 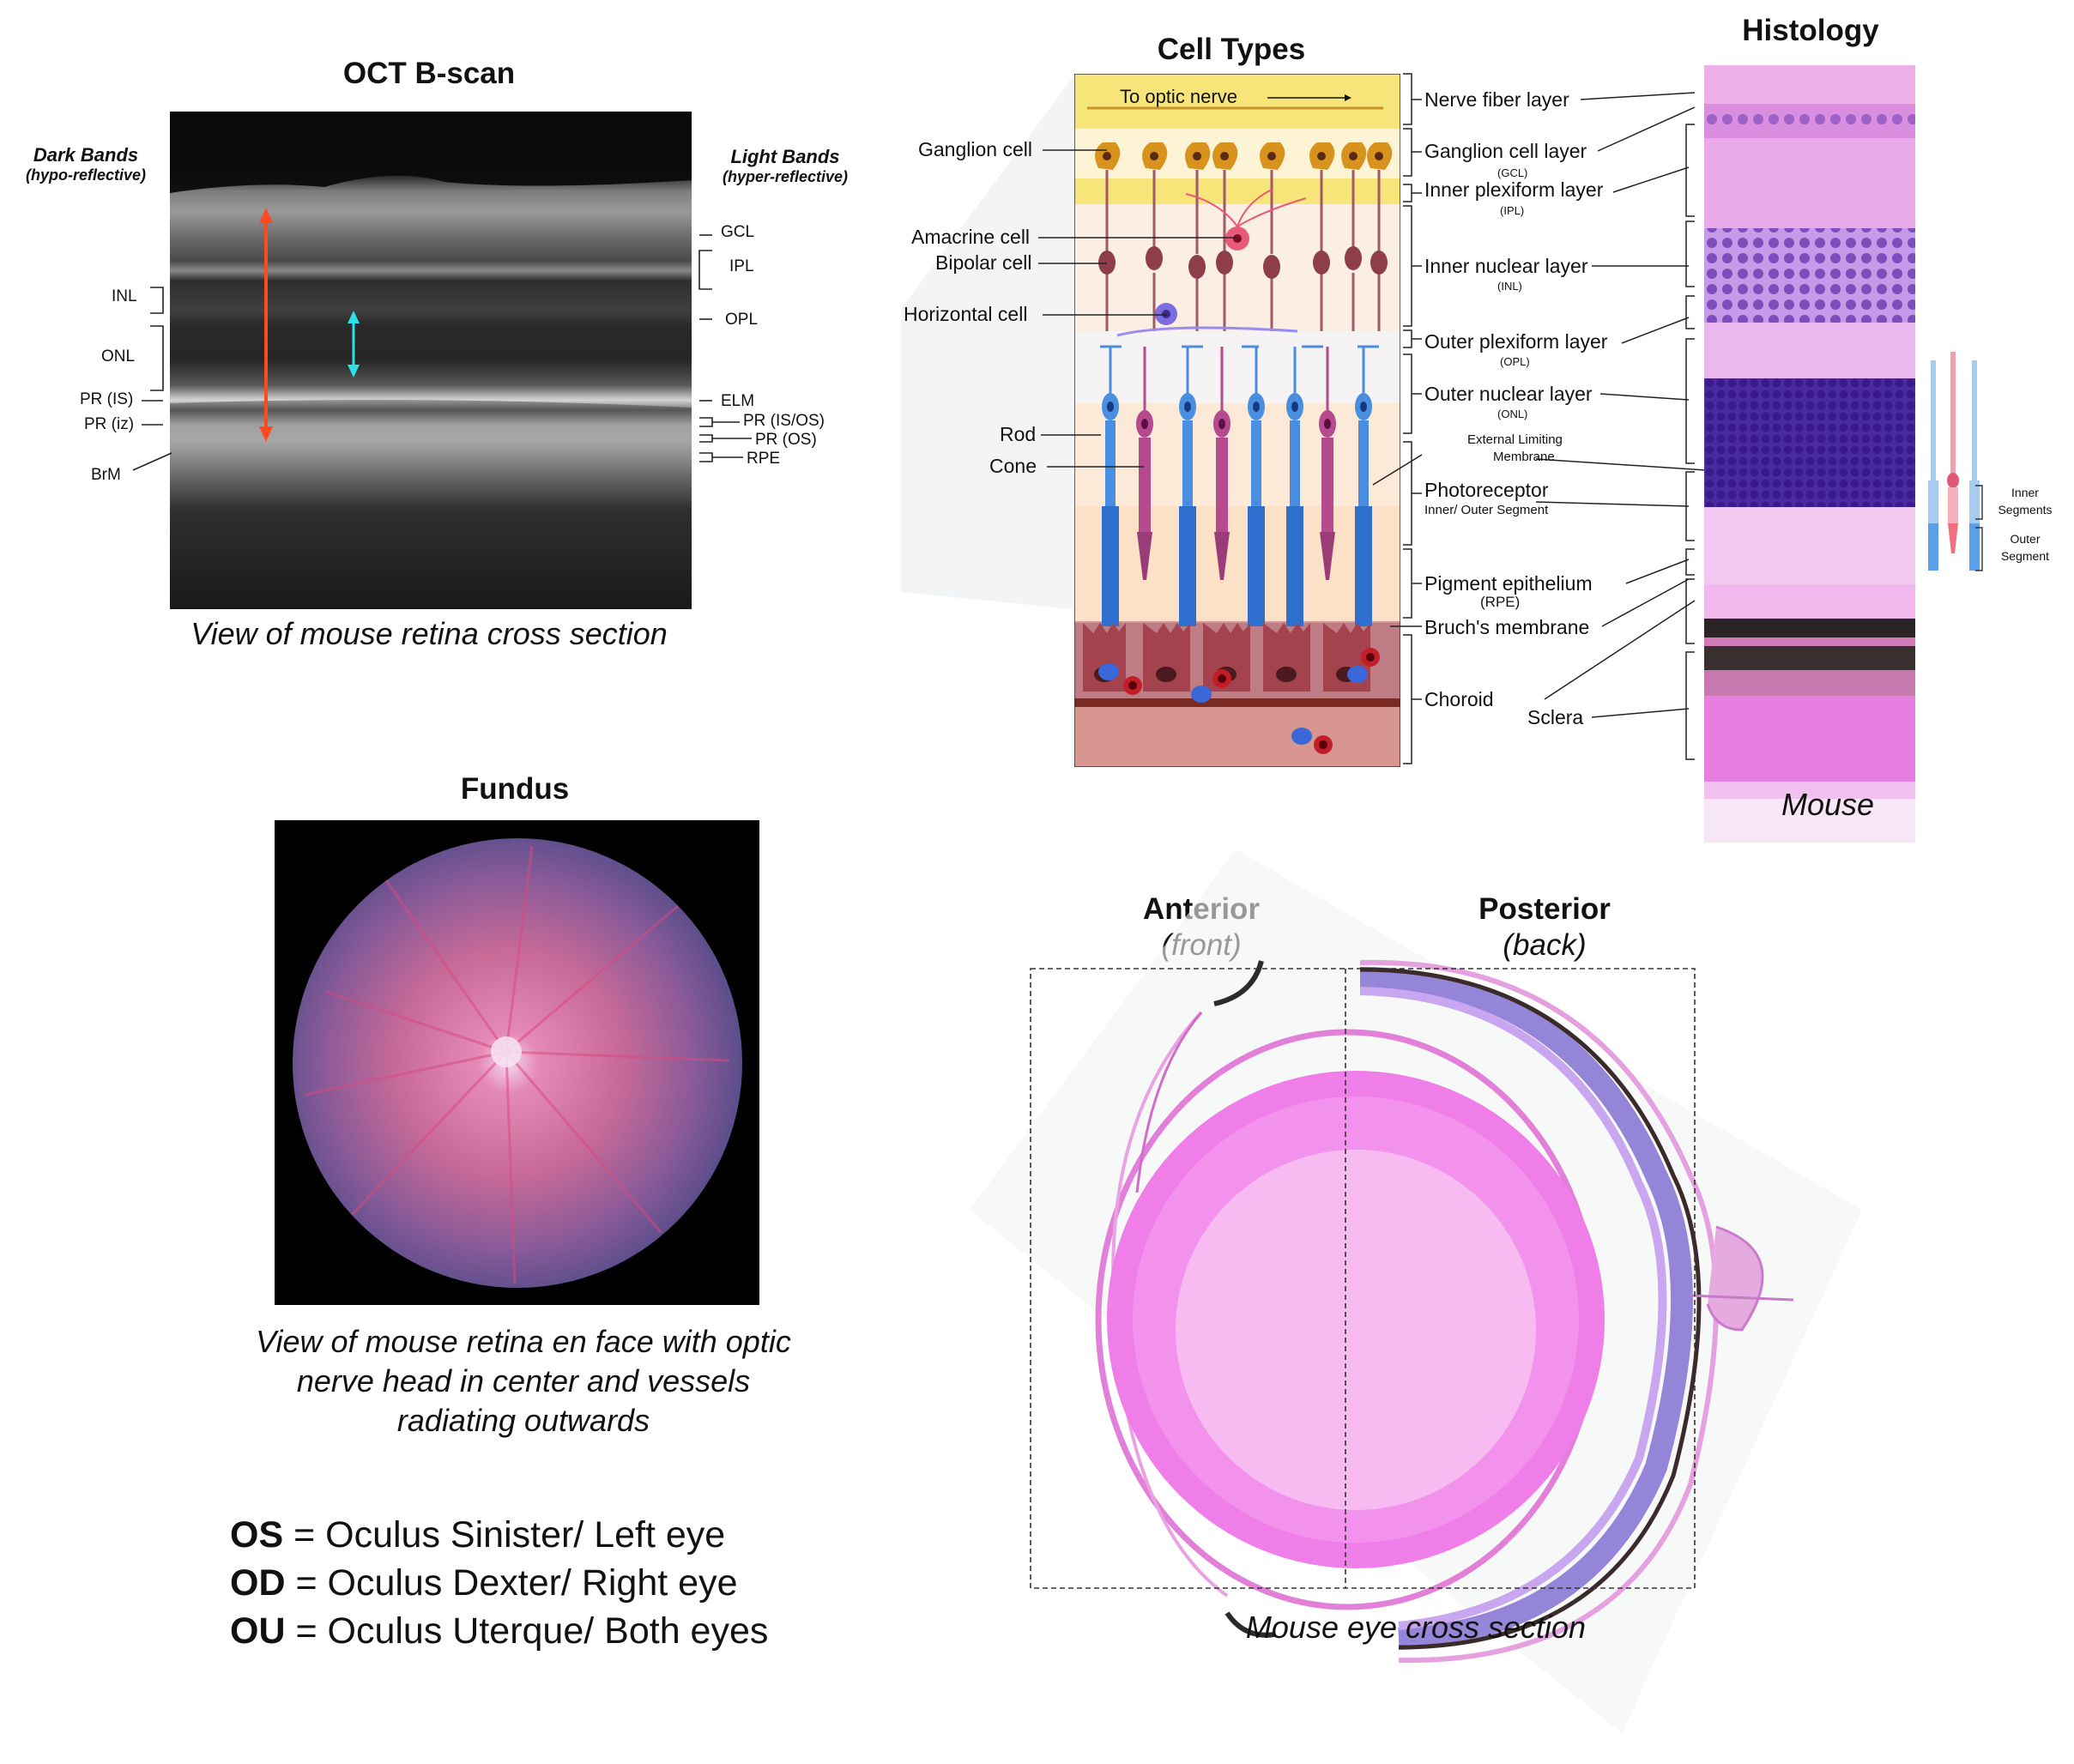 What do you see at coordinates (1459, 699) in the screenshot?
I see `choroid-label: Choroid` at bounding box center [1459, 699].